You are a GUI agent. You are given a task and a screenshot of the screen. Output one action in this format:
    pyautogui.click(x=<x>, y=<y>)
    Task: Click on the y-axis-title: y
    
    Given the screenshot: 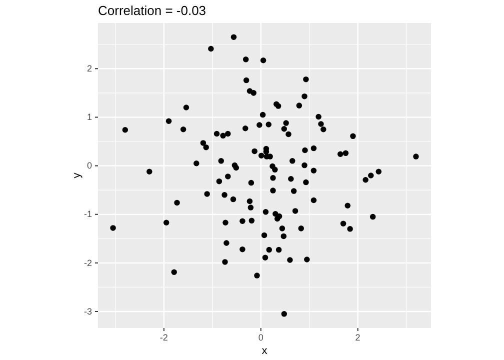 What is the action you would take?
    pyautogui.click(x=77, y=175)
    